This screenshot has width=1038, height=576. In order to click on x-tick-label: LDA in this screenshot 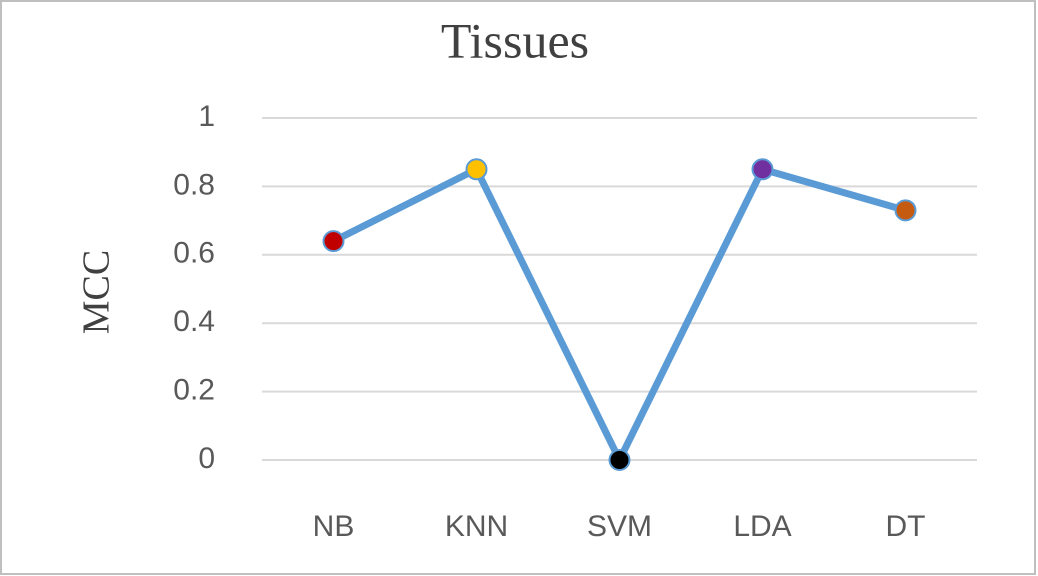, I will do `click(762, 526)`.